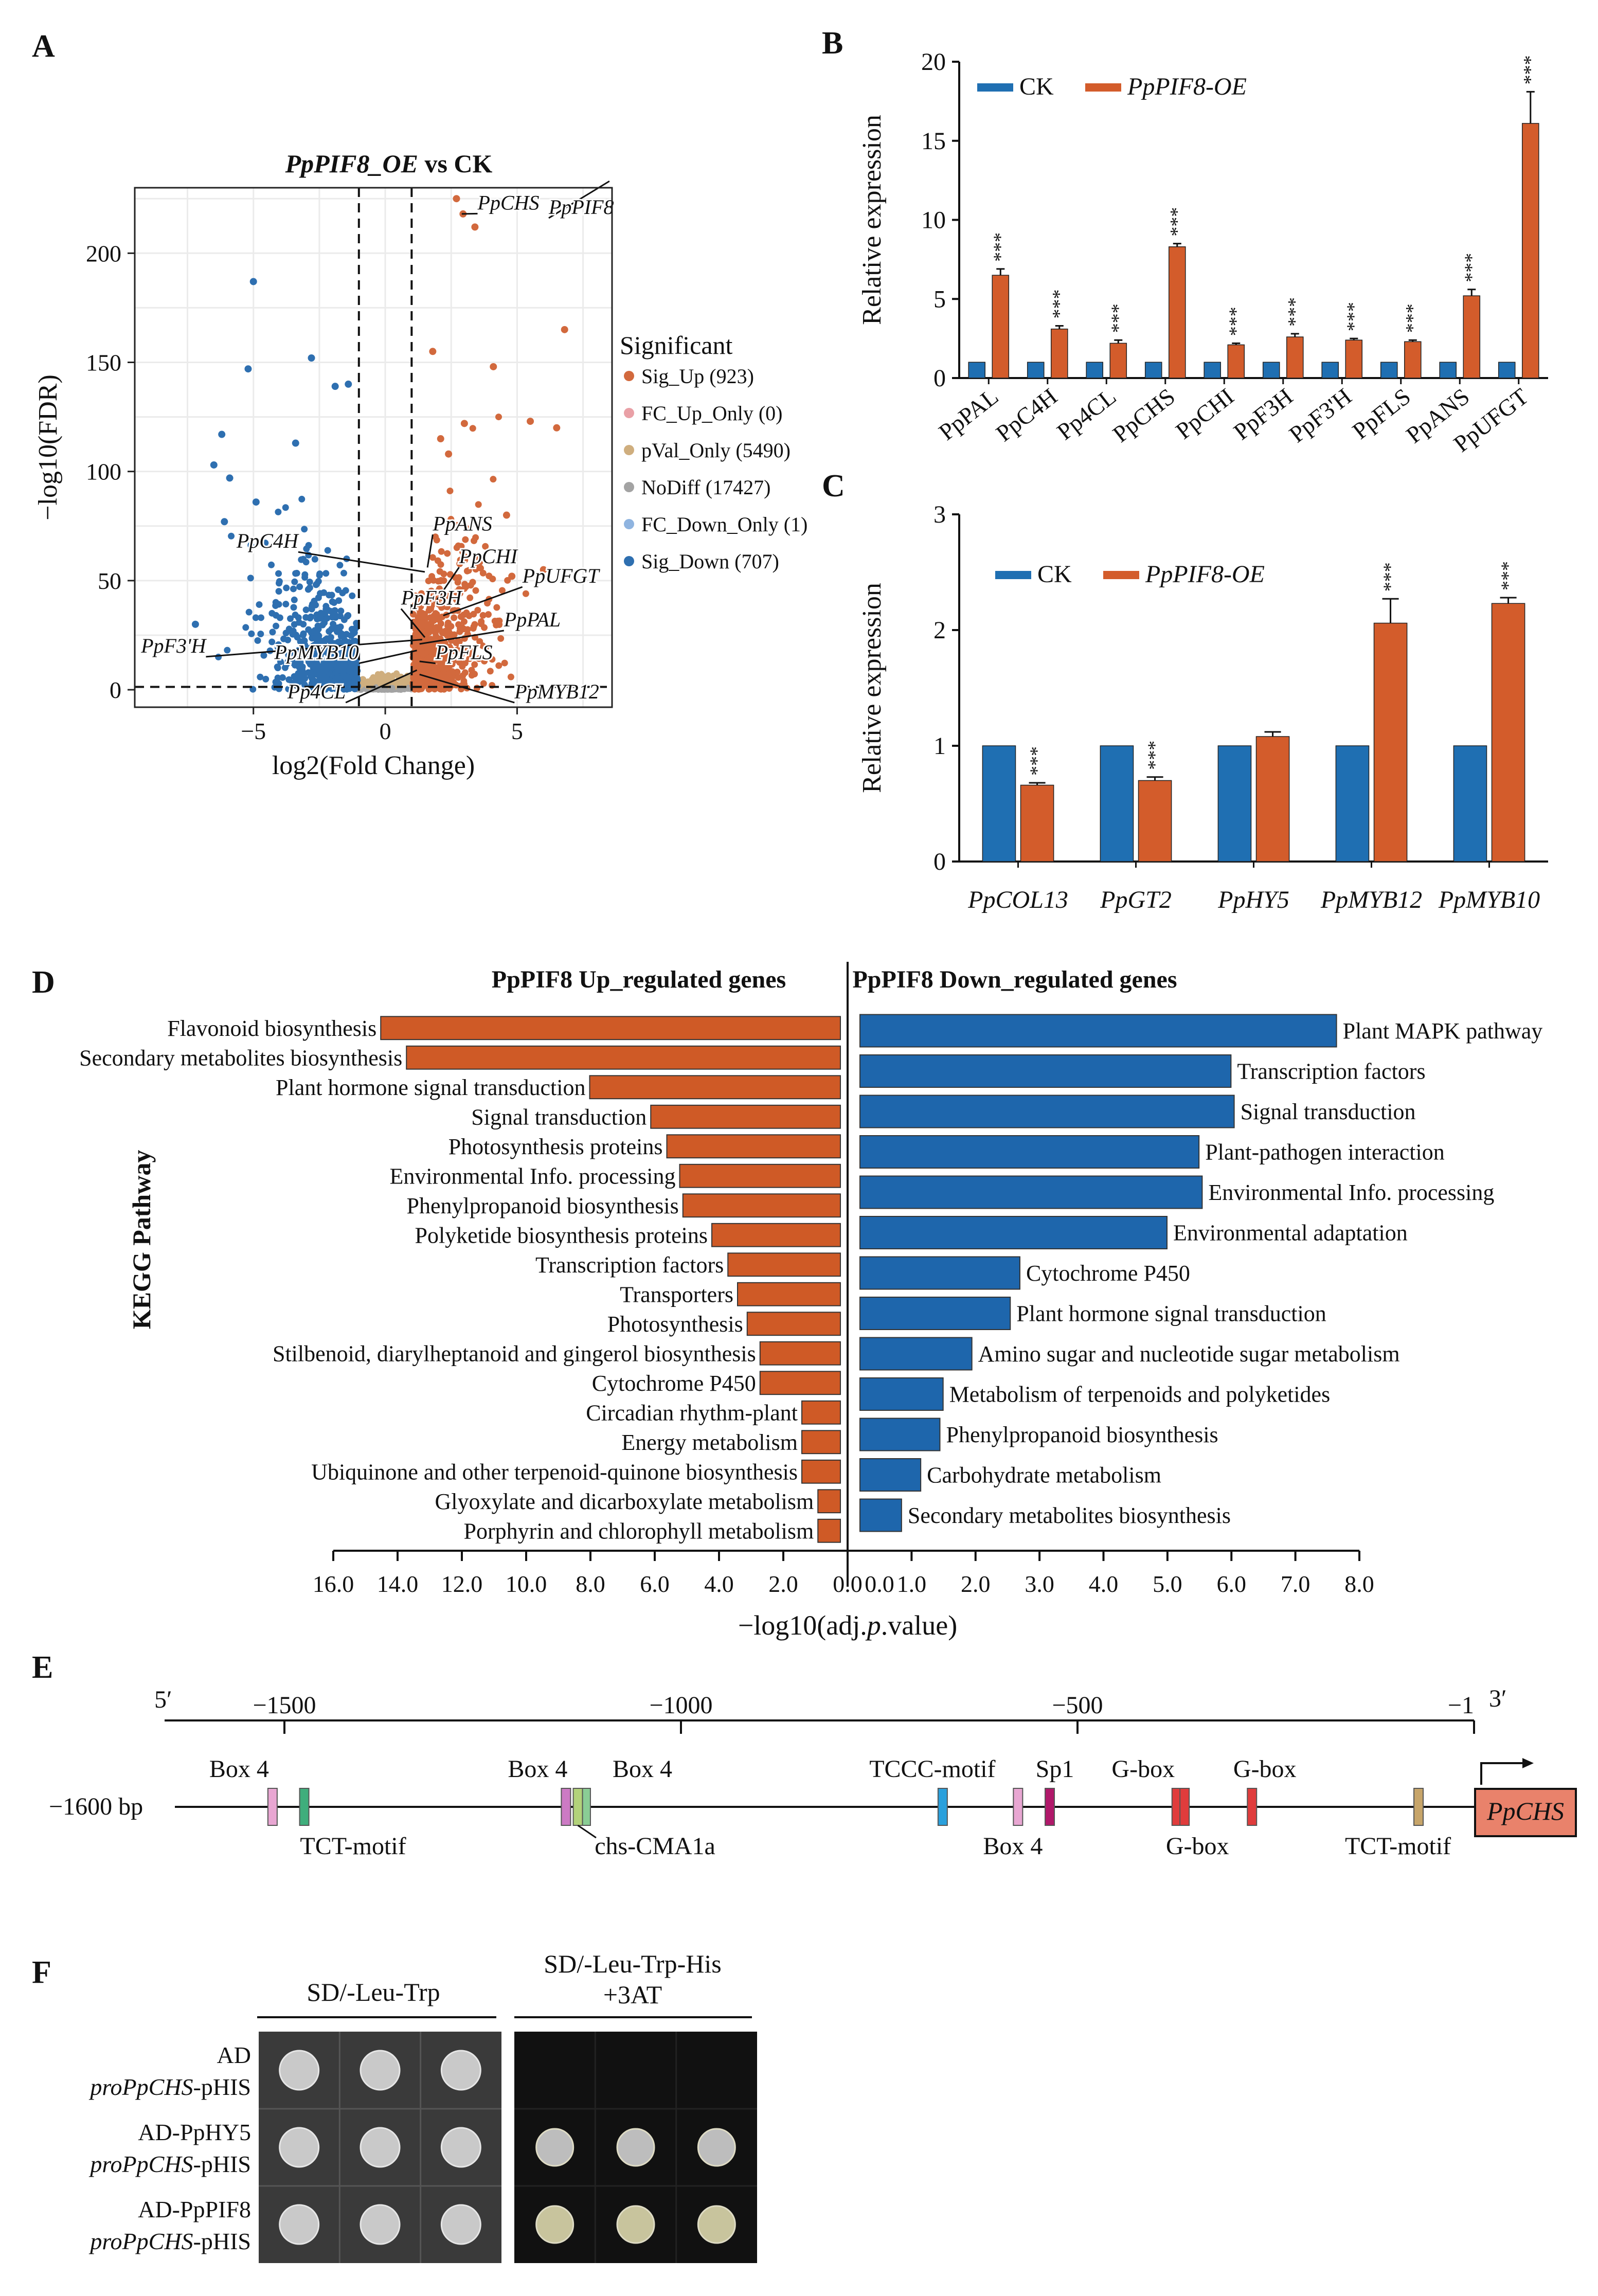 This screenshot has height=2296, width=1598. What do you see at coordinates (1325, 1152) in the screenshot?
I see `kegg-down-label-plant-pathogen-interaction: Plant-pathogen interaction` at bounding box center [1325, 1152].